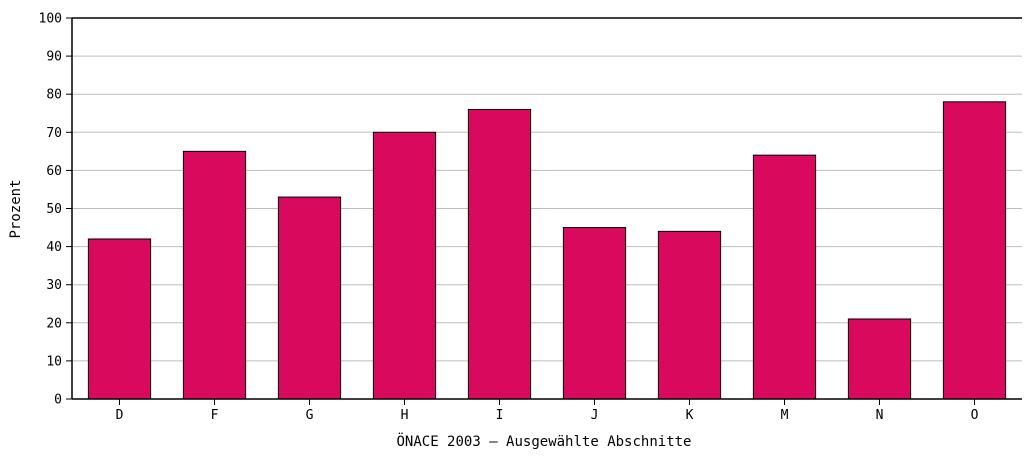 The height and width of the screenshot is (460, 1026). Describe the element at coordinates (689, 315) in the screenshot. I see `bar-K` at that location.